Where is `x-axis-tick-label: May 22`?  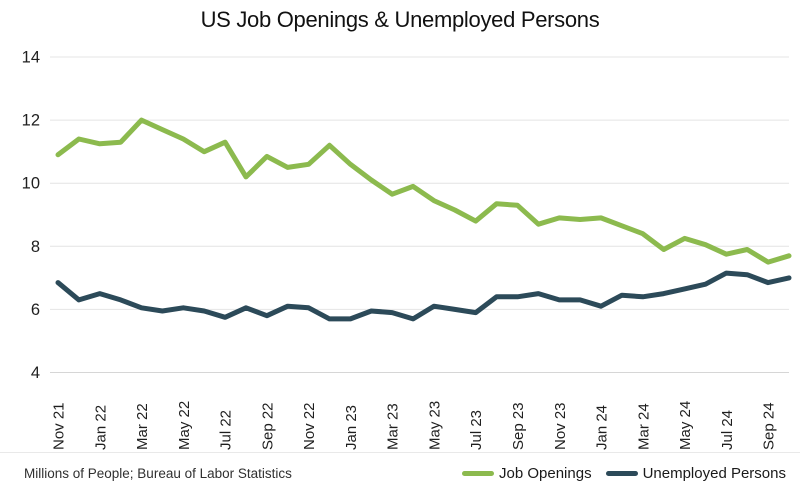
x-axis-tick-label: May 22 is located at coordinates (184, 425).